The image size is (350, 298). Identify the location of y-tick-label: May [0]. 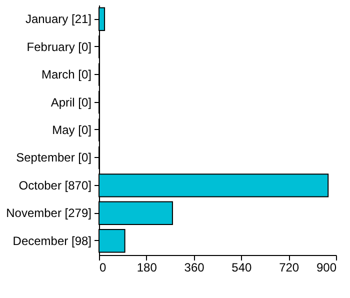
(72, 130).